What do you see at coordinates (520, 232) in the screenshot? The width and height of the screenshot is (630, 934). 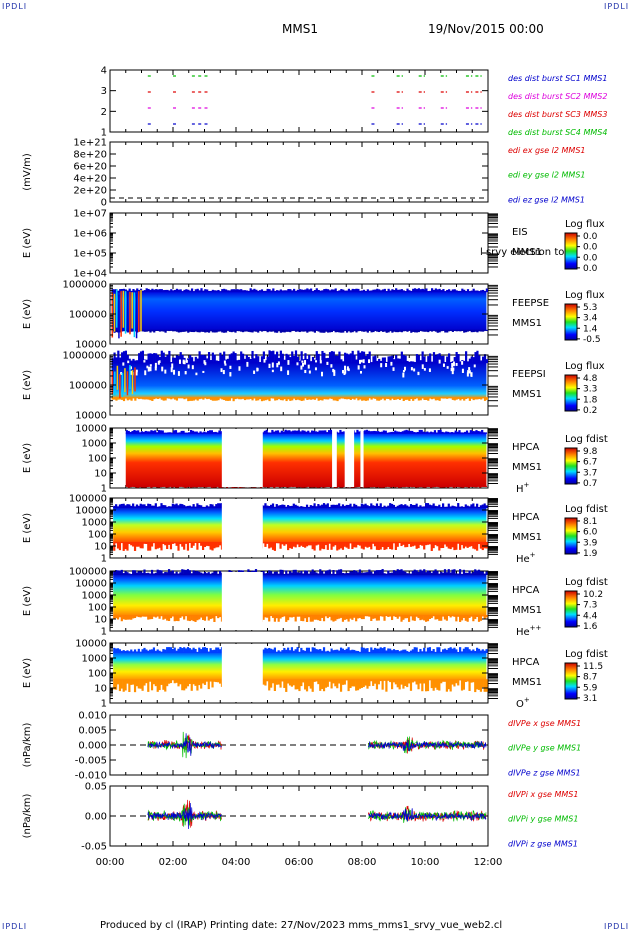 I see `eis-instrument-label: EIS` at bounding box center [520, 232].